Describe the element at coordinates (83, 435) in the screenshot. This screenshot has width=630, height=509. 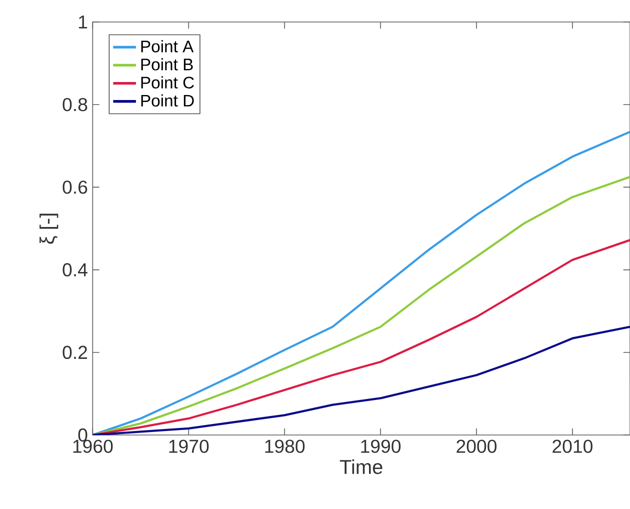
I see `y-tick-label: 0` at that location.